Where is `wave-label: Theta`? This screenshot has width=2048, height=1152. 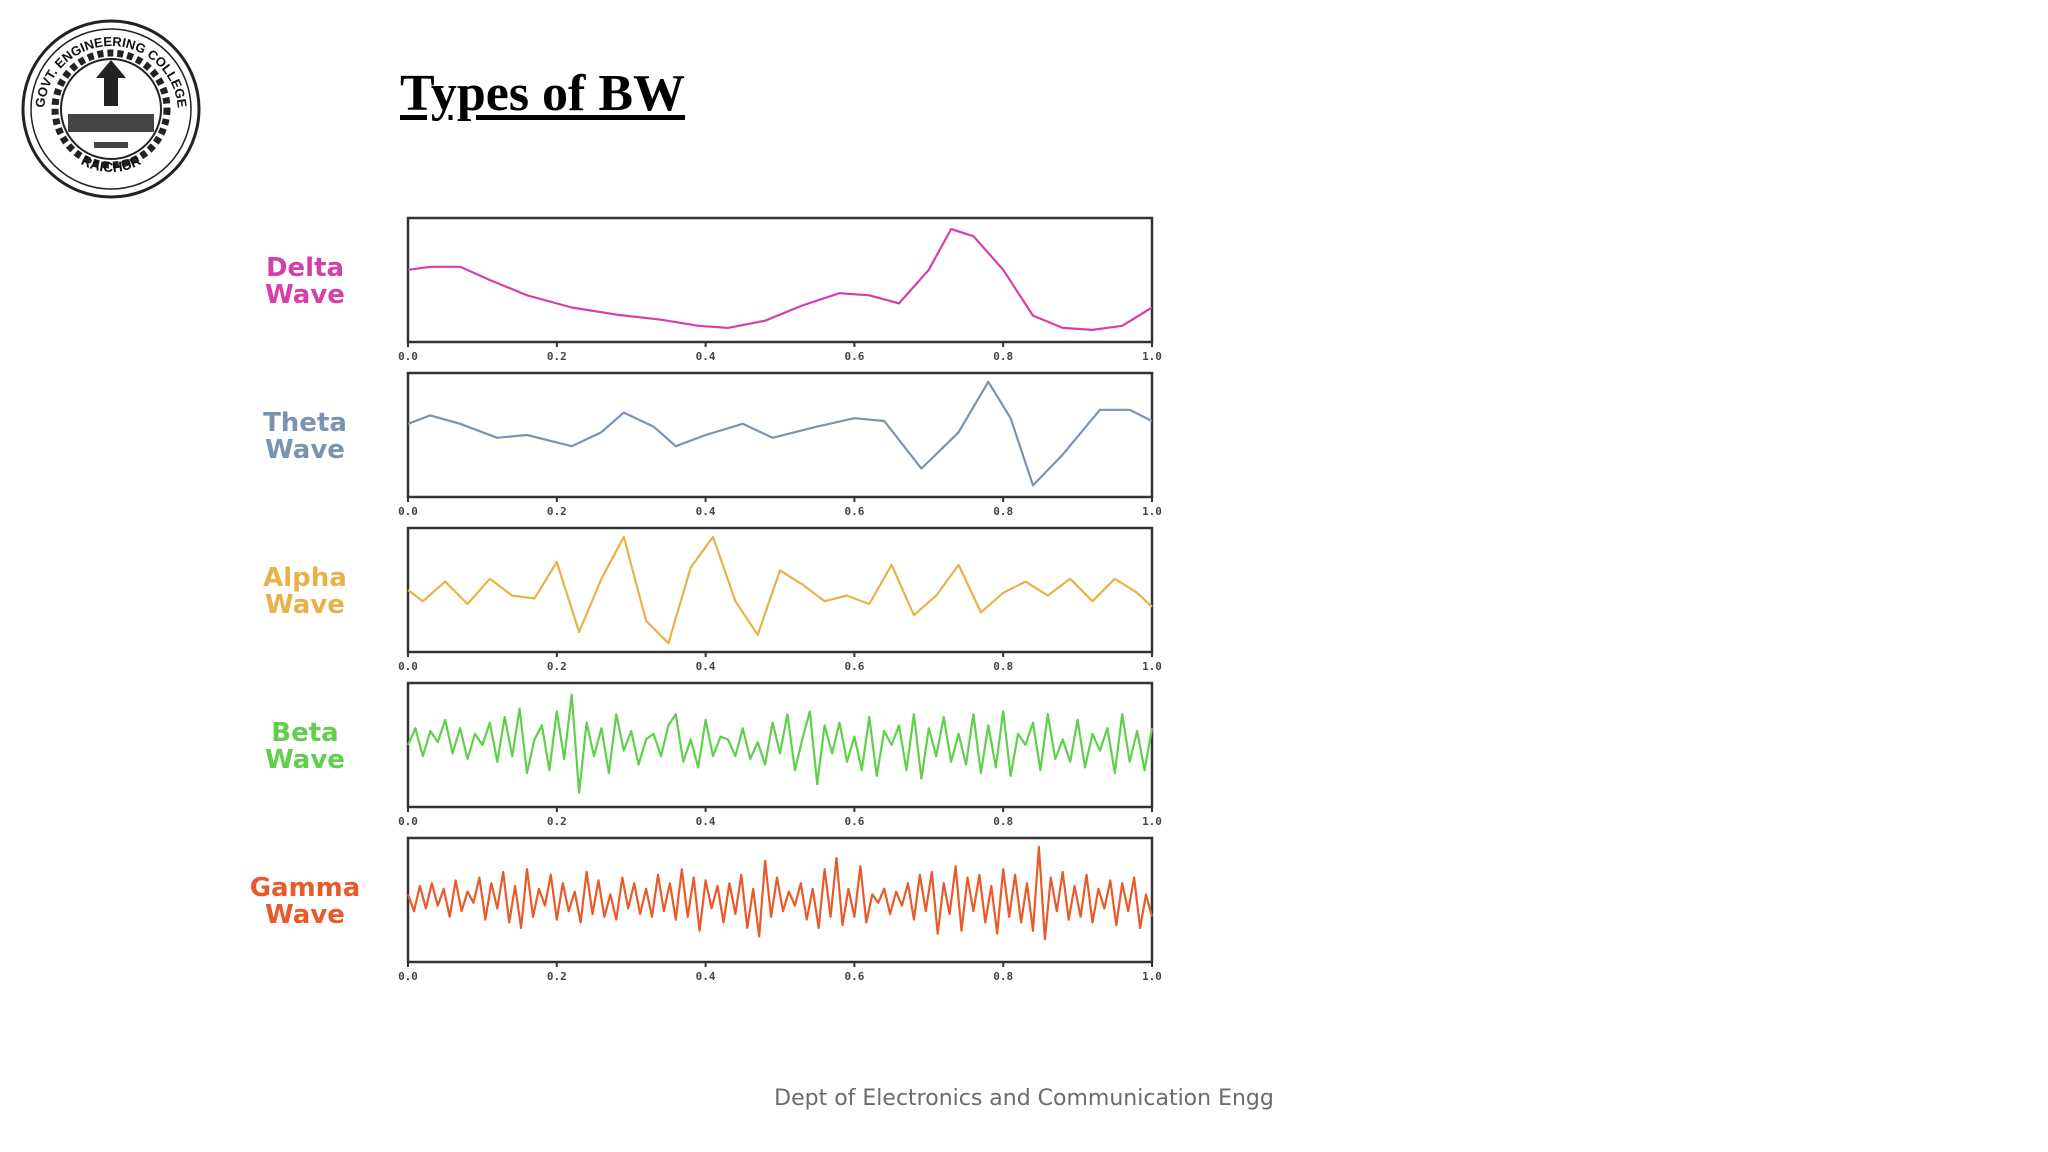 wave-label: Theta is located at coordinates (305, 423).